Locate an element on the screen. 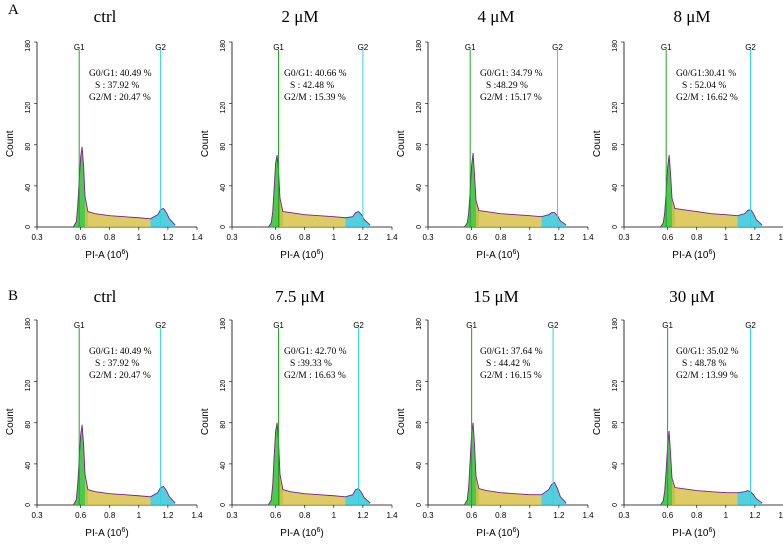  g0g1-stat: G0/G1: 42.70 % is located at coordinates (315, 352).